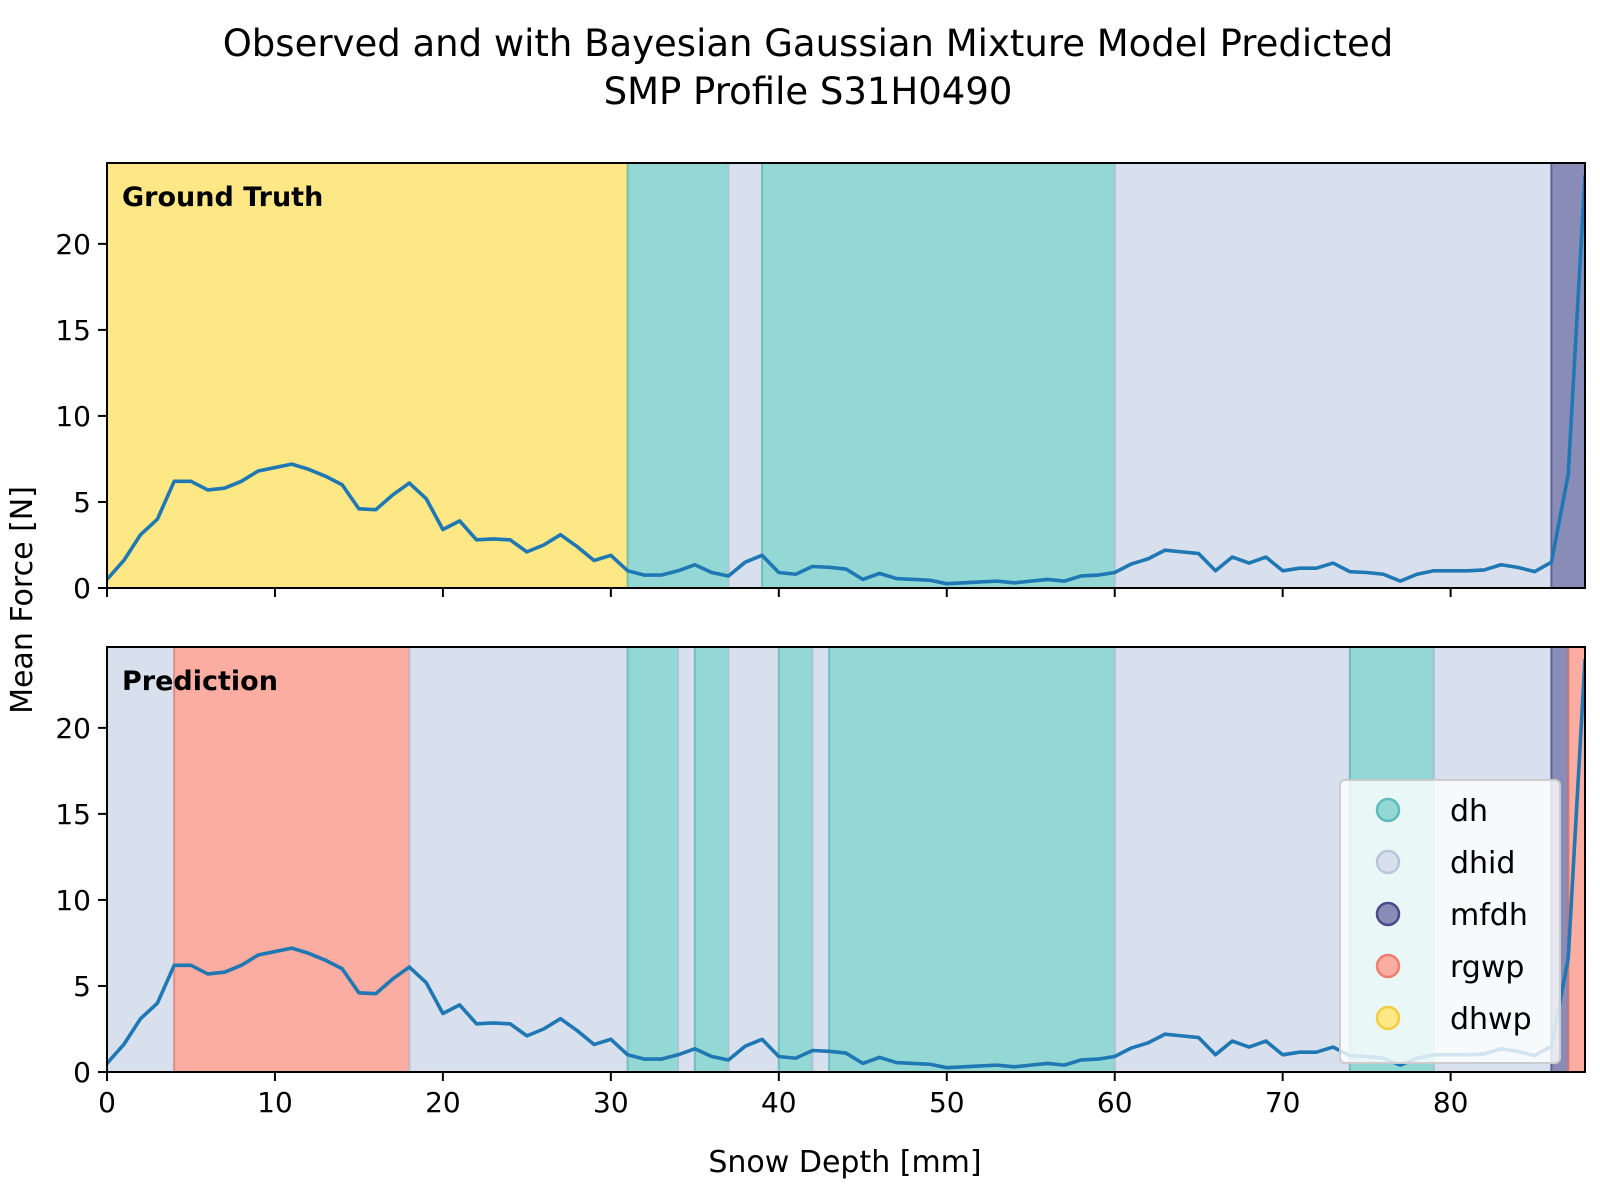  I want to click on legend-label-dhwp: dhwp, so click(1491, 1019).